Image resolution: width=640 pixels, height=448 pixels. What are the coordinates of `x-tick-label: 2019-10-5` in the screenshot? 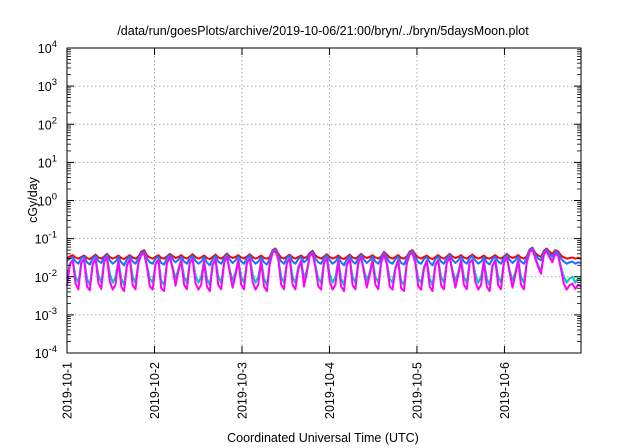 It's located at (417, 390).